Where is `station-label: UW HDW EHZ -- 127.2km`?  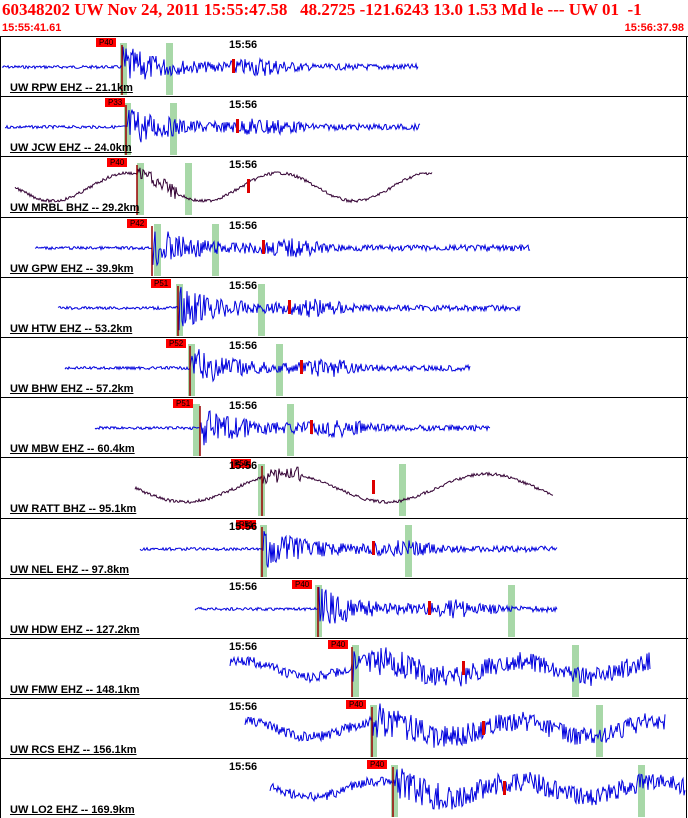 station-label: UW HDW EHZ -- 127.2km is located at coordinates (75, 629).